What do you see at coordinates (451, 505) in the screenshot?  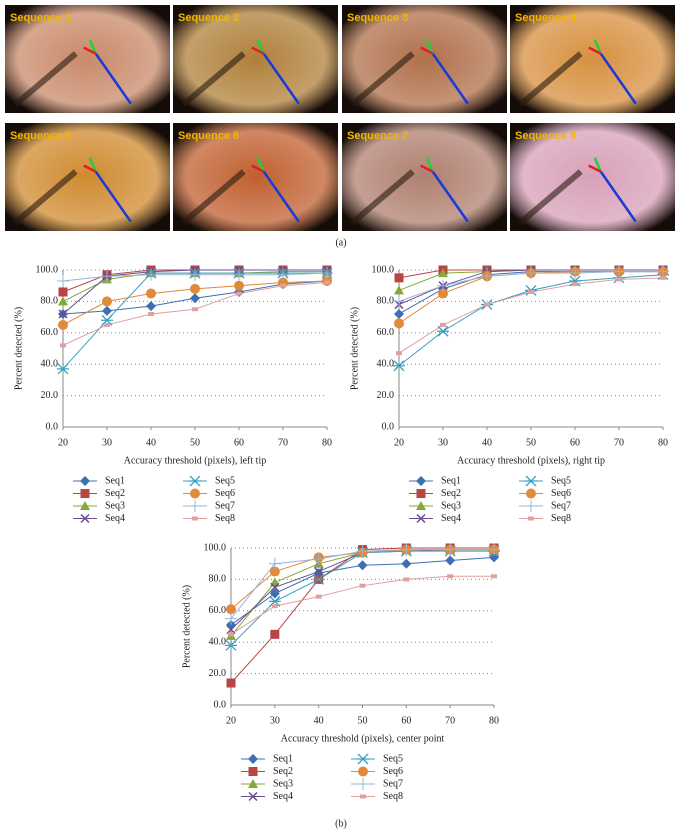 I see `legend-label: Seq3` at bounding box center [451, 505].